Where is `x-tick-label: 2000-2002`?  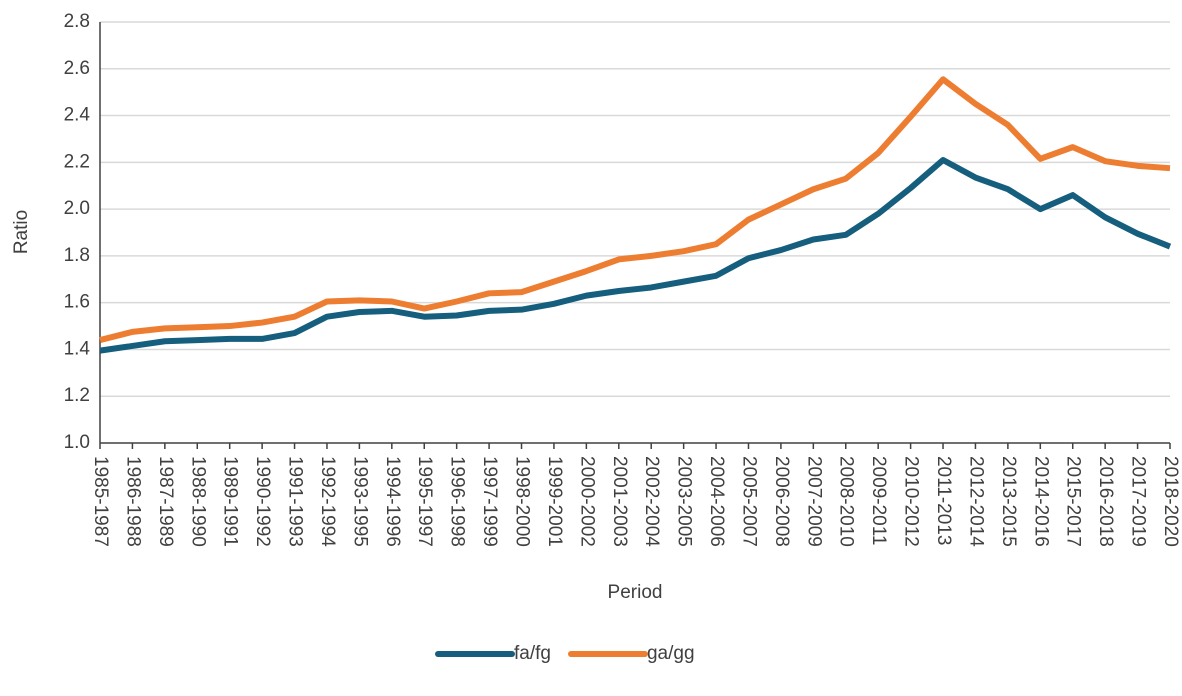
x-tick-label: 2000-2002 is located at coordinates (586, 501).